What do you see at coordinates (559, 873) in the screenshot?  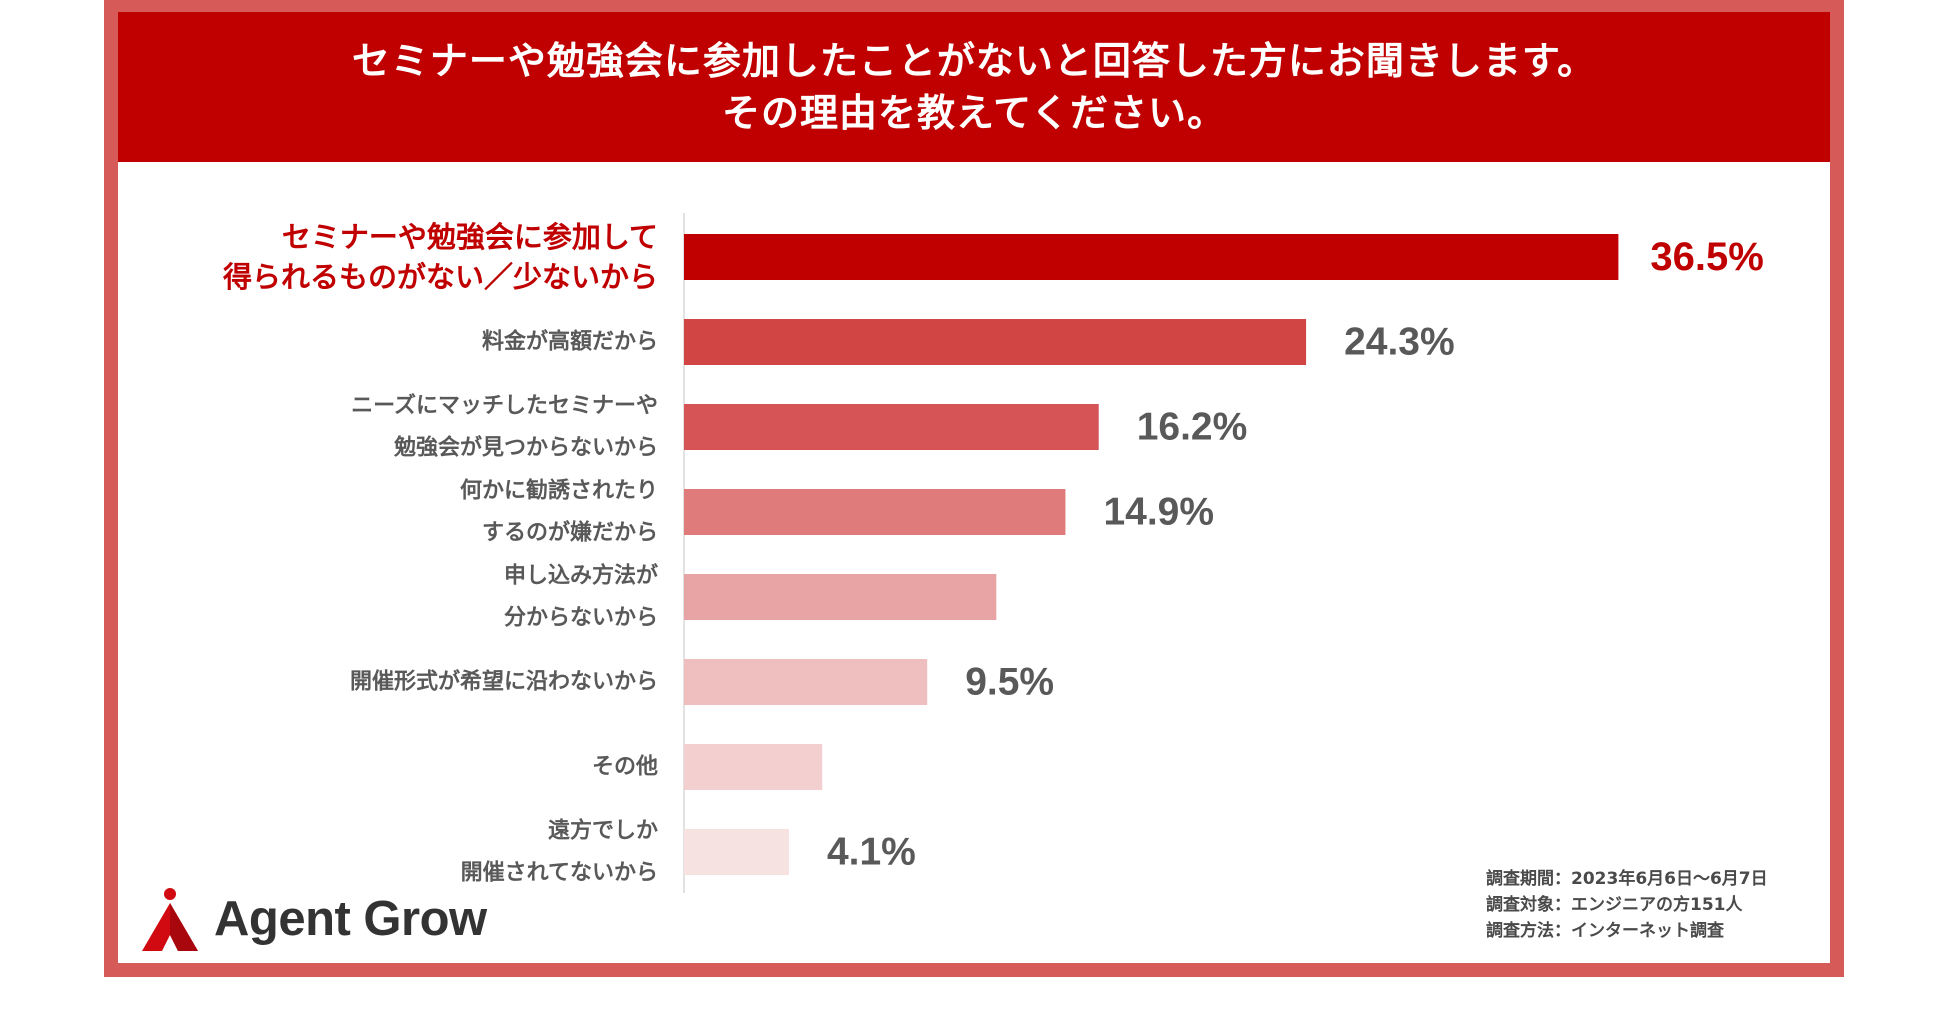 I see `category-label-8-line-2: 開催されてないから` at bounding box center [559, 873].